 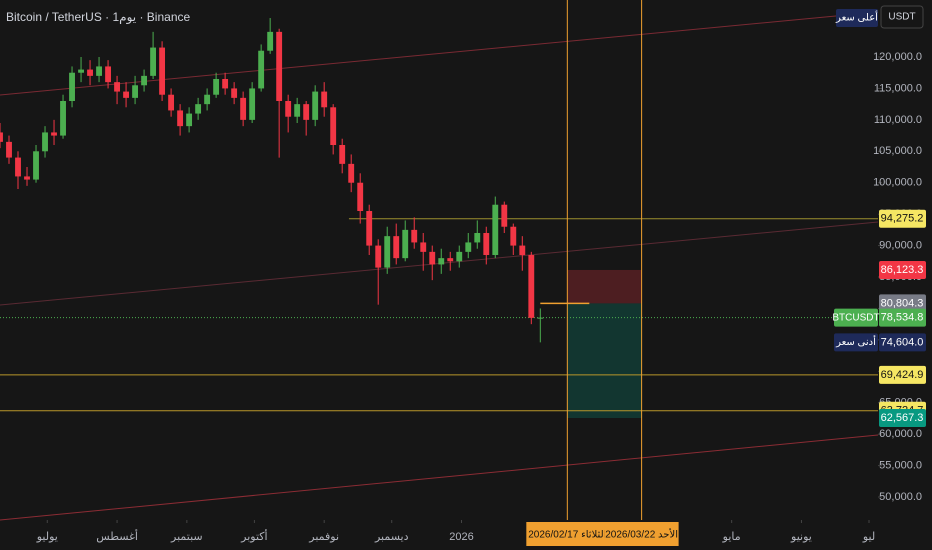 I want to click on price-label: 69,424.9, so click(x=902, y=375).